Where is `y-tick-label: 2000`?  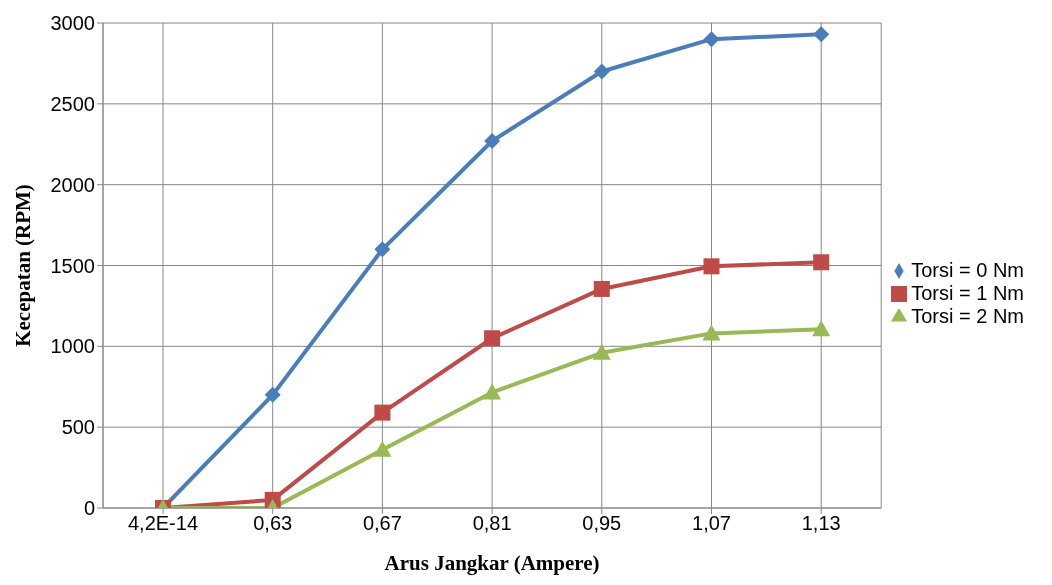 y-tick-label: 2000 is located at coordinates (72, 184).